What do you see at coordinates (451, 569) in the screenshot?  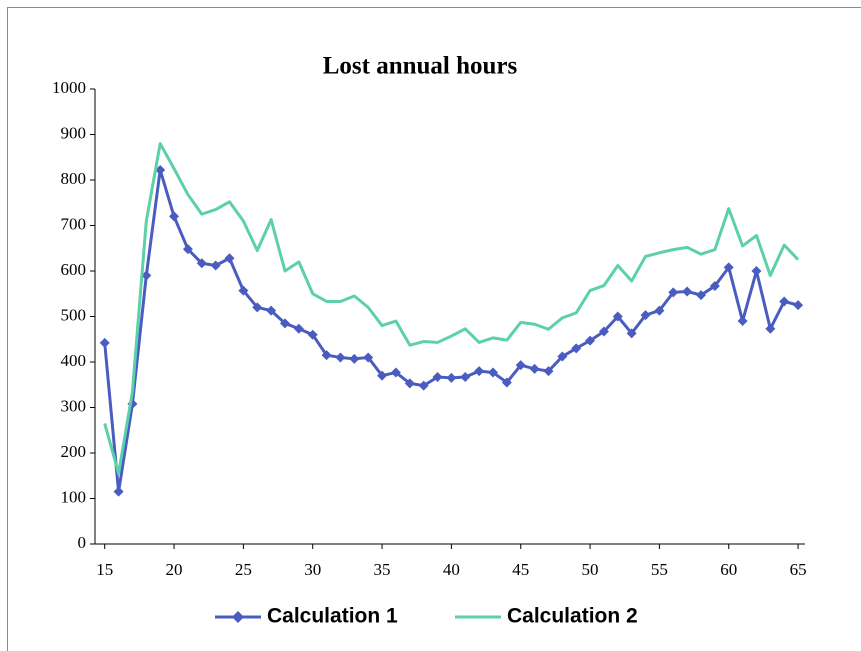 I see `x-tick-label: 40` at bounding box center [451, 569].